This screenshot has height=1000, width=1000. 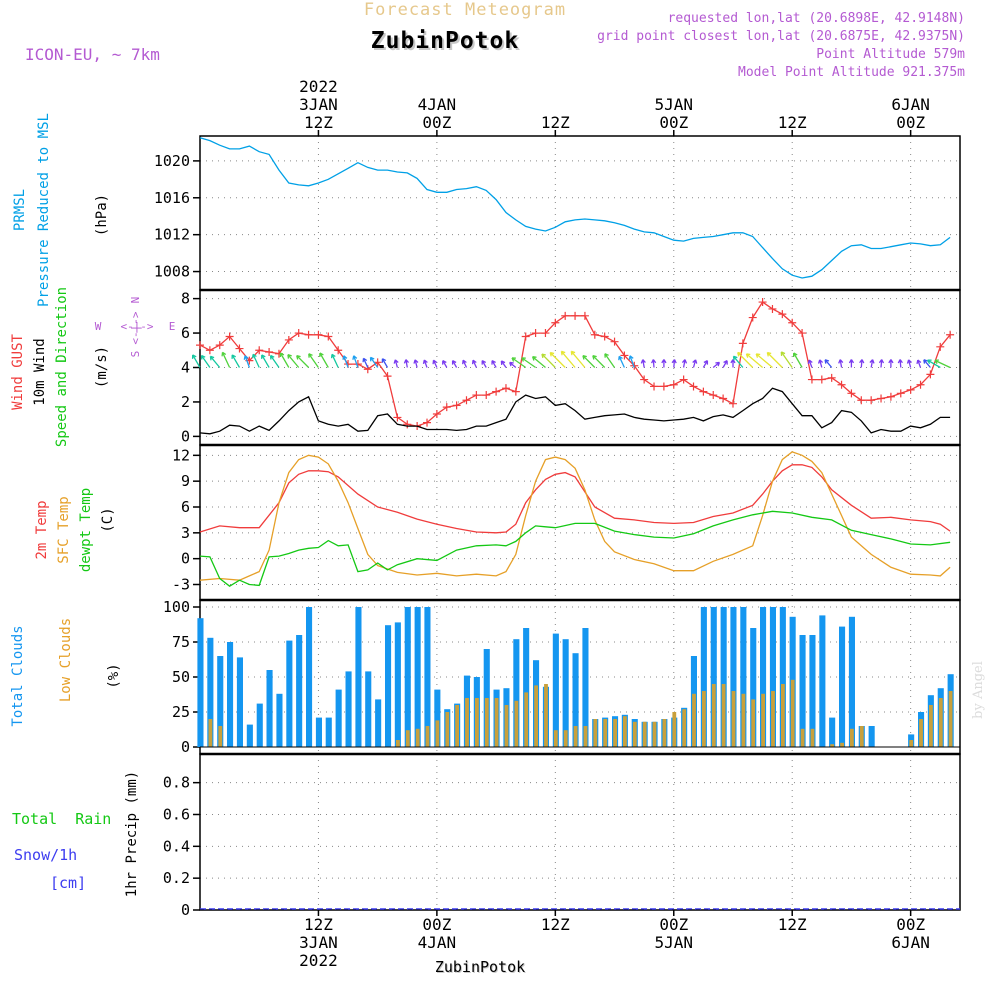 What do you see at coordinates (185, 368) in the screenshot?
I see `y-tick-label: 4` at bounding box center [185, 368].